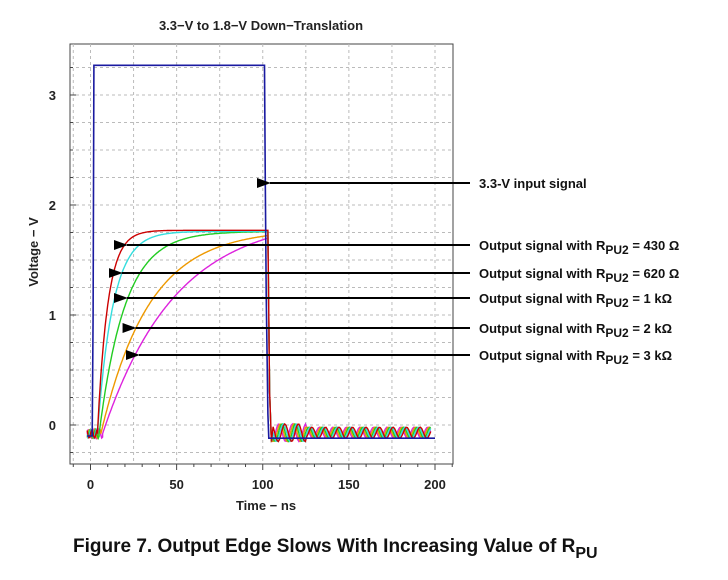 This screenshot has width=728, height=580. Describe the element at coordinates (575, 330) in the screenshot. I see `annotation-label: Output signal with RPU2 = 2 kΩ` at that location.